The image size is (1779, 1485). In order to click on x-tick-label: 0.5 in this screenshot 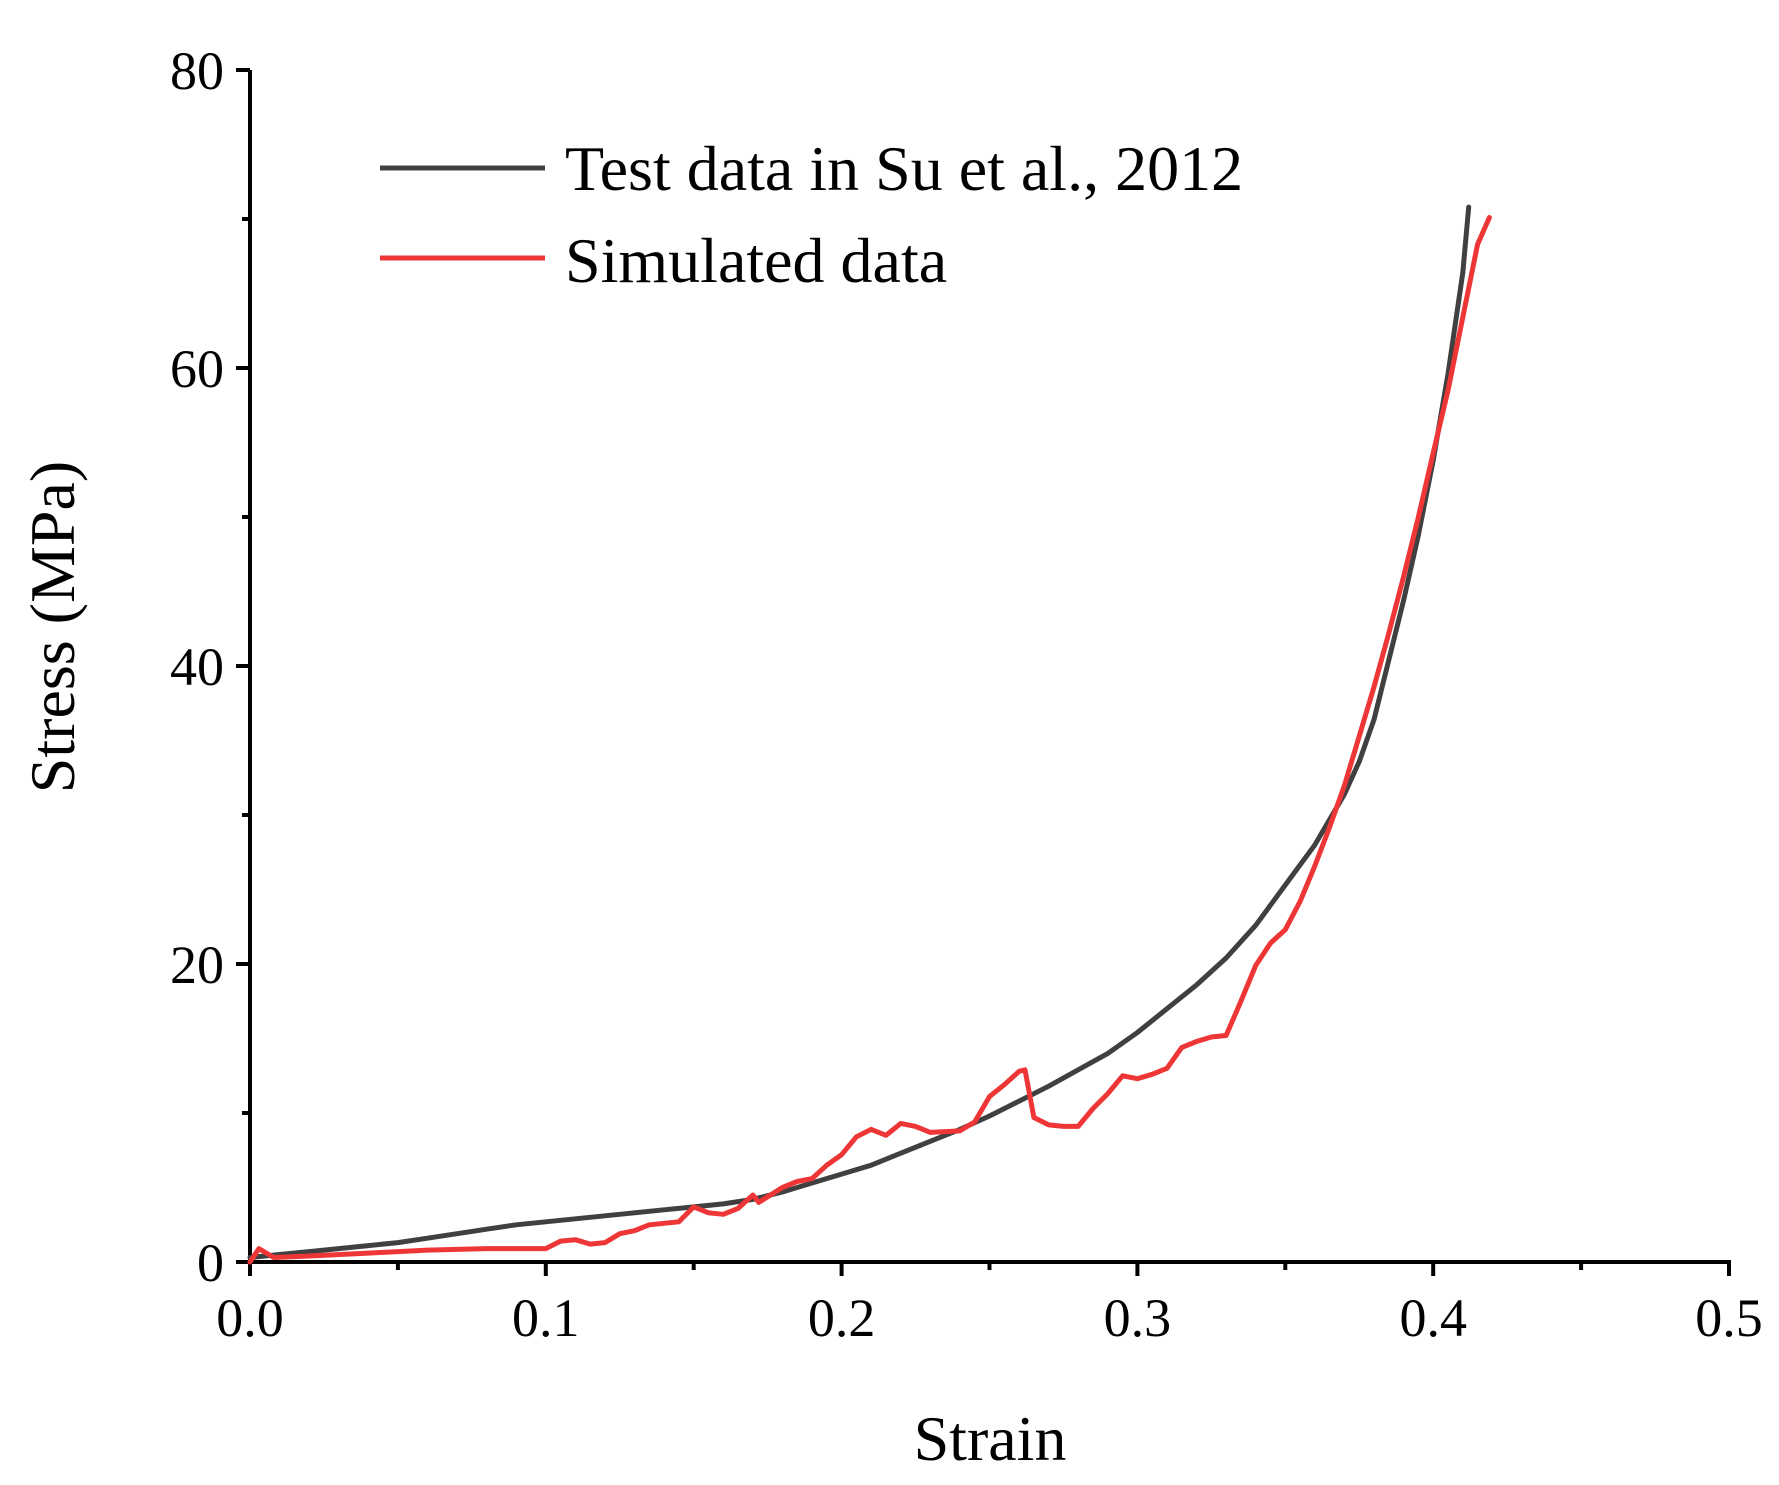, I will do `click(1729, 1318)`.